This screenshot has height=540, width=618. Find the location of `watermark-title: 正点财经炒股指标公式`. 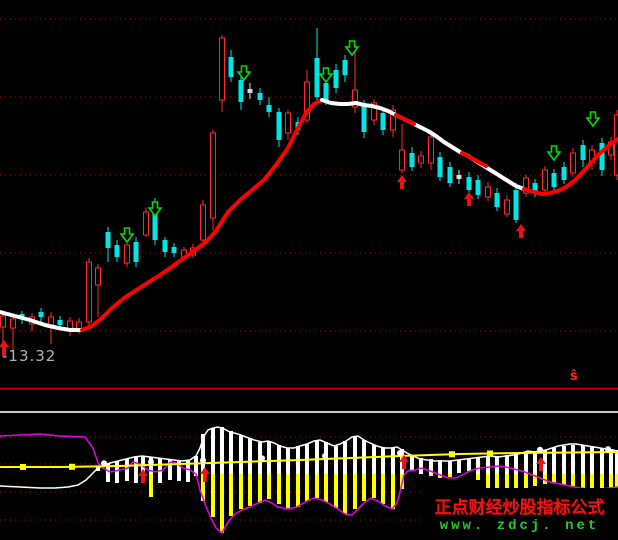

watermark-title: 正点财经炒股指标公式 is located at coordinates (519, 507).